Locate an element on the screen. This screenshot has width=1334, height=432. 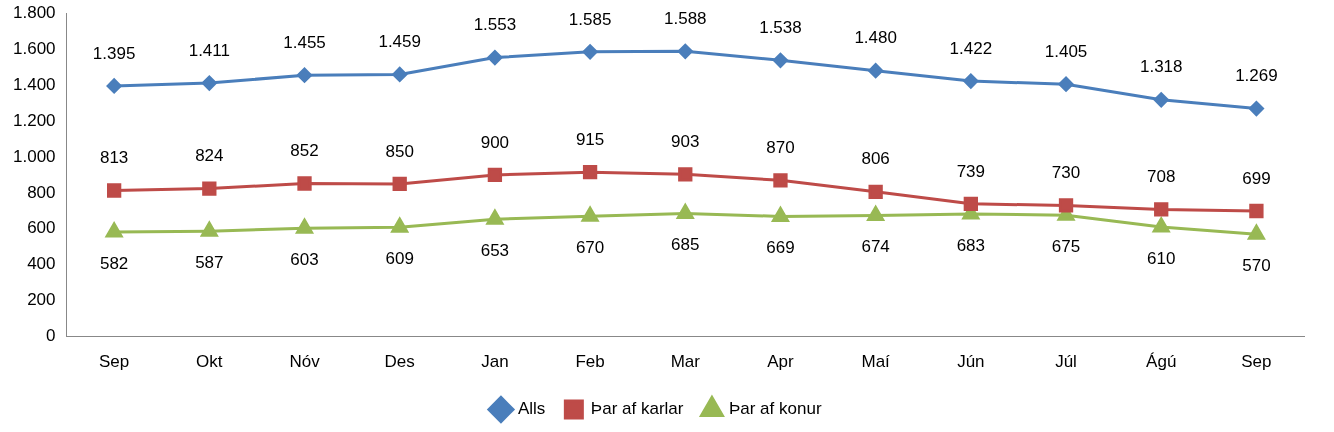
data-label: 813 is located at coordinates (114, 158).